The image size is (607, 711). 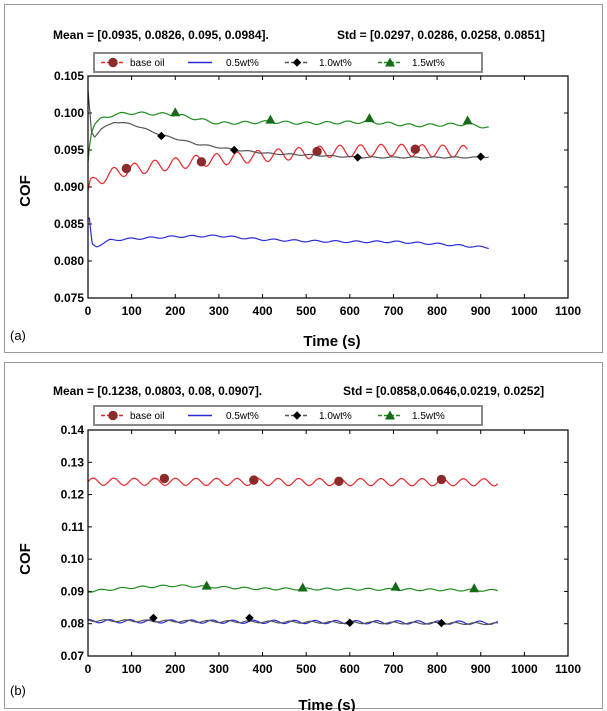 What do you see at coordinates (326, 704) in the screenshot?
I see `panel-b-xlabel: Time (s)` at bounding box center [326, 704].